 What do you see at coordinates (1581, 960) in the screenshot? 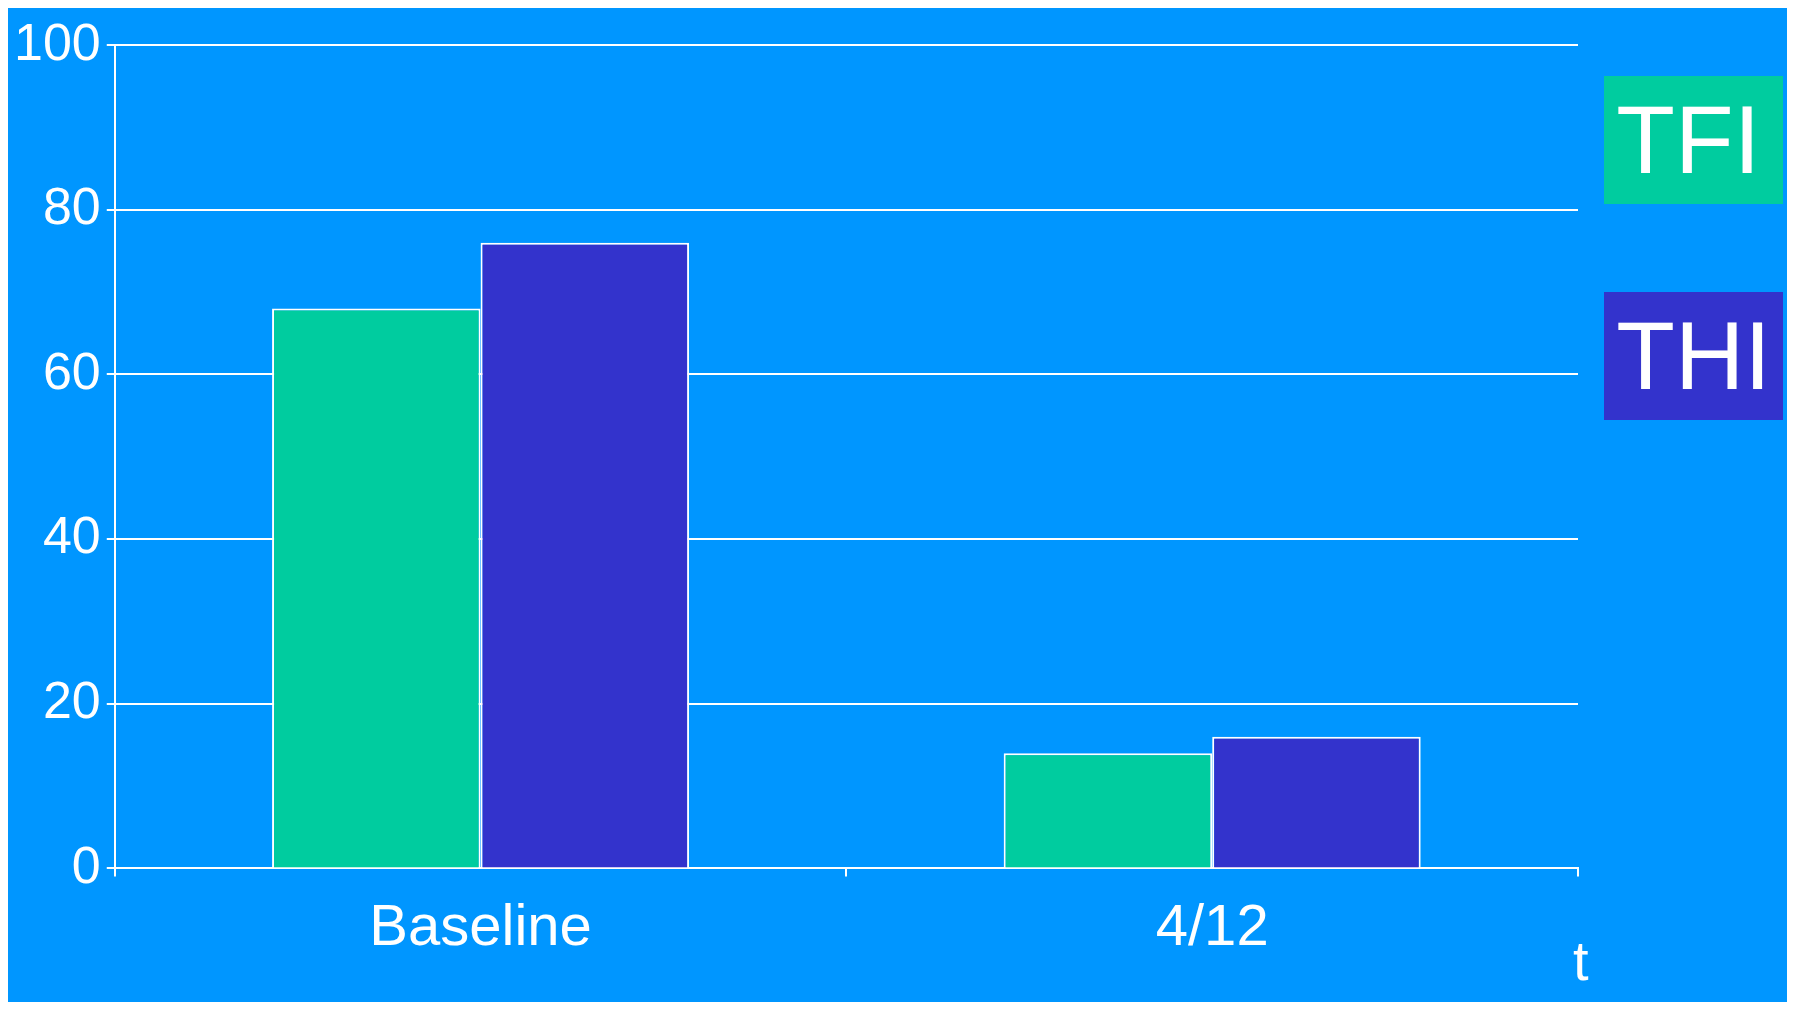
I see `text: t` at bounding box center [1581, 960].